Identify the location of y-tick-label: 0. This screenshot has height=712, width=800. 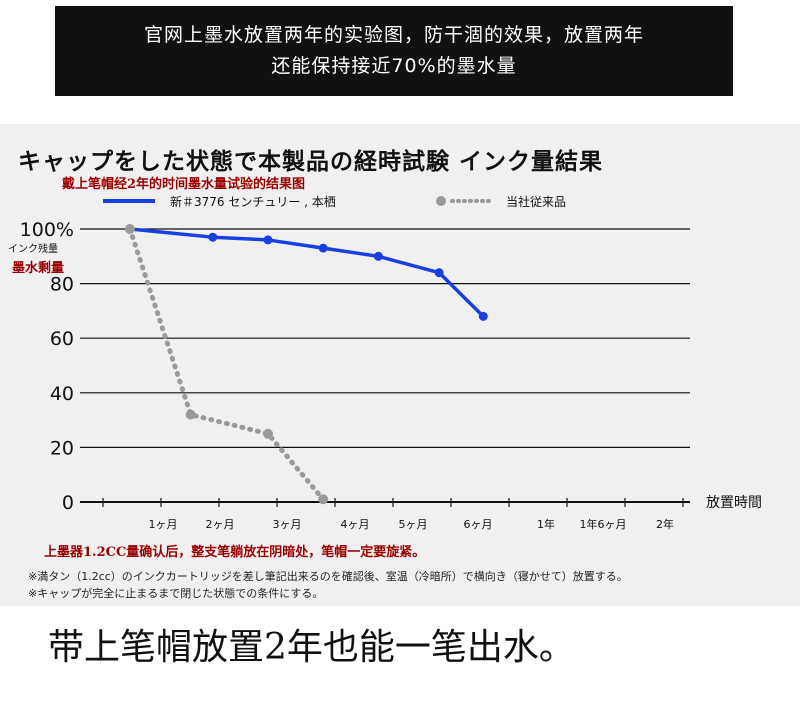
(68, 503).